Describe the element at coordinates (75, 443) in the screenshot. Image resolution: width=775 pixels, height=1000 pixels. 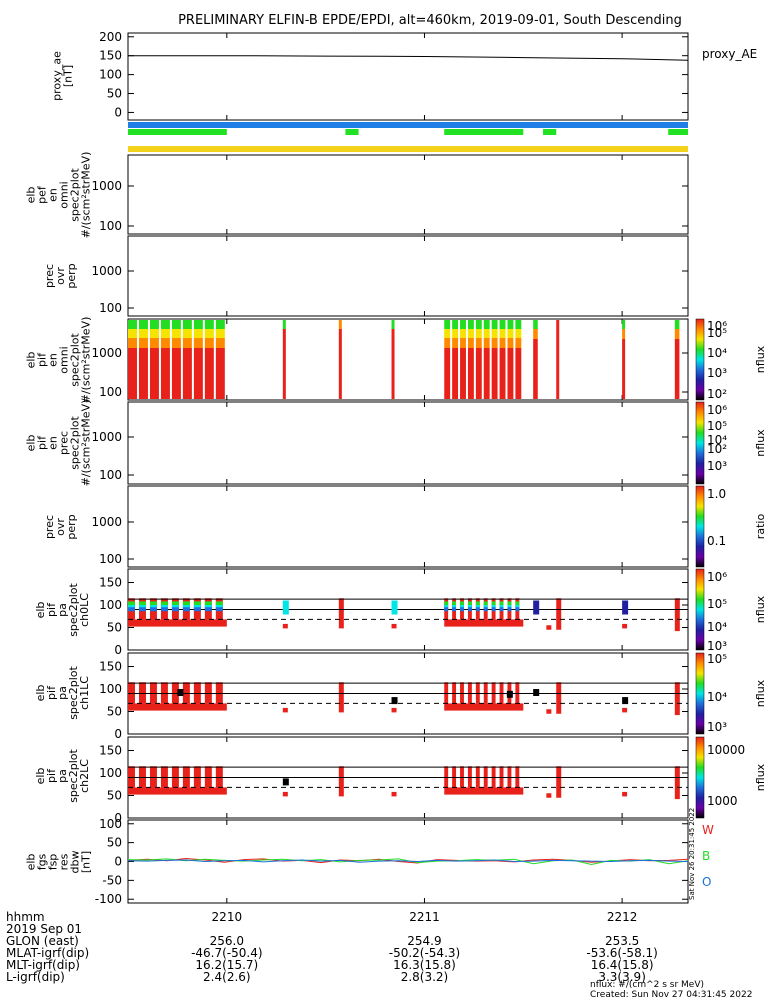
I see `pif-prec-ylabel-line: spec2plot` at that location.